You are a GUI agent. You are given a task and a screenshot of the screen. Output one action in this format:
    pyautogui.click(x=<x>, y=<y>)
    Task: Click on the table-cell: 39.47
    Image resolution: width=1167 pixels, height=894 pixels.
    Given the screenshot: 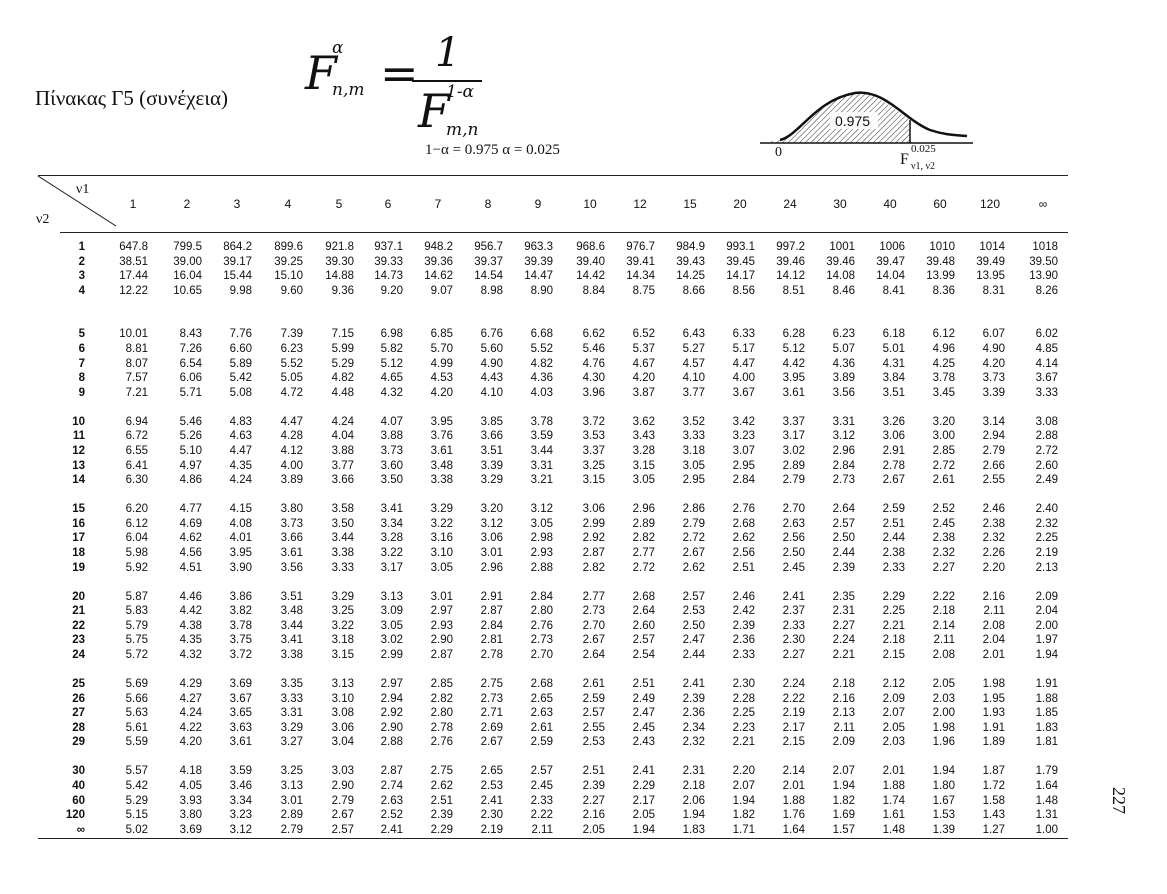 What is the action you would take?
    pyautogui.click(x=890, y=261)
    